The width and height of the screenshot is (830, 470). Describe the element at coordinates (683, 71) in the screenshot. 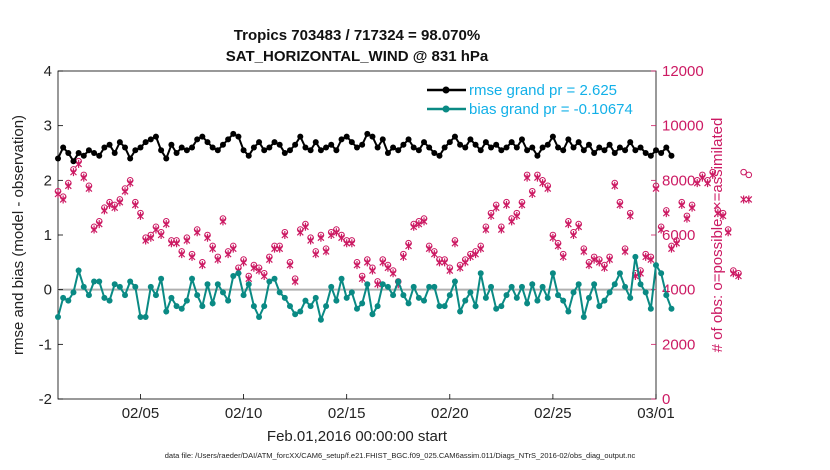

I see `right-tick-label: 12000` at that location.